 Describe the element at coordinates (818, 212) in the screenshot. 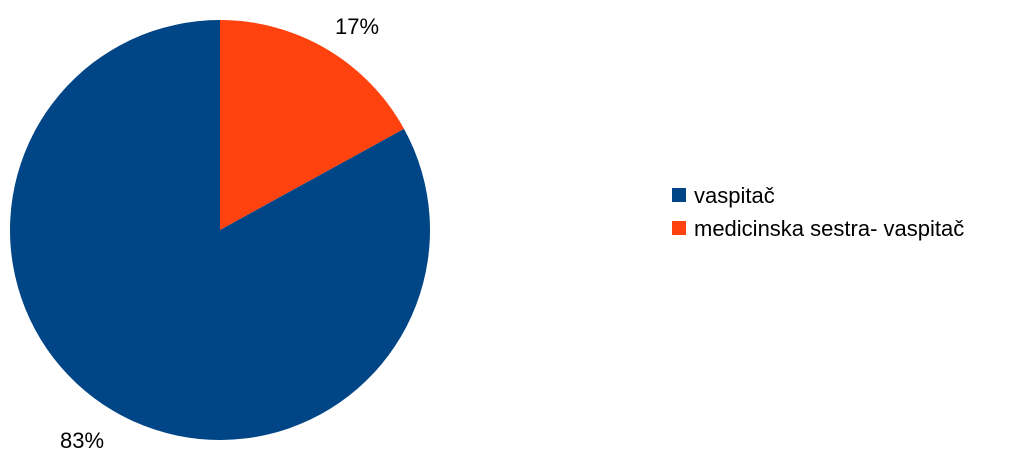

I see `chart-legend: vaspitač medicinska sestra- vaspitač` at that location.